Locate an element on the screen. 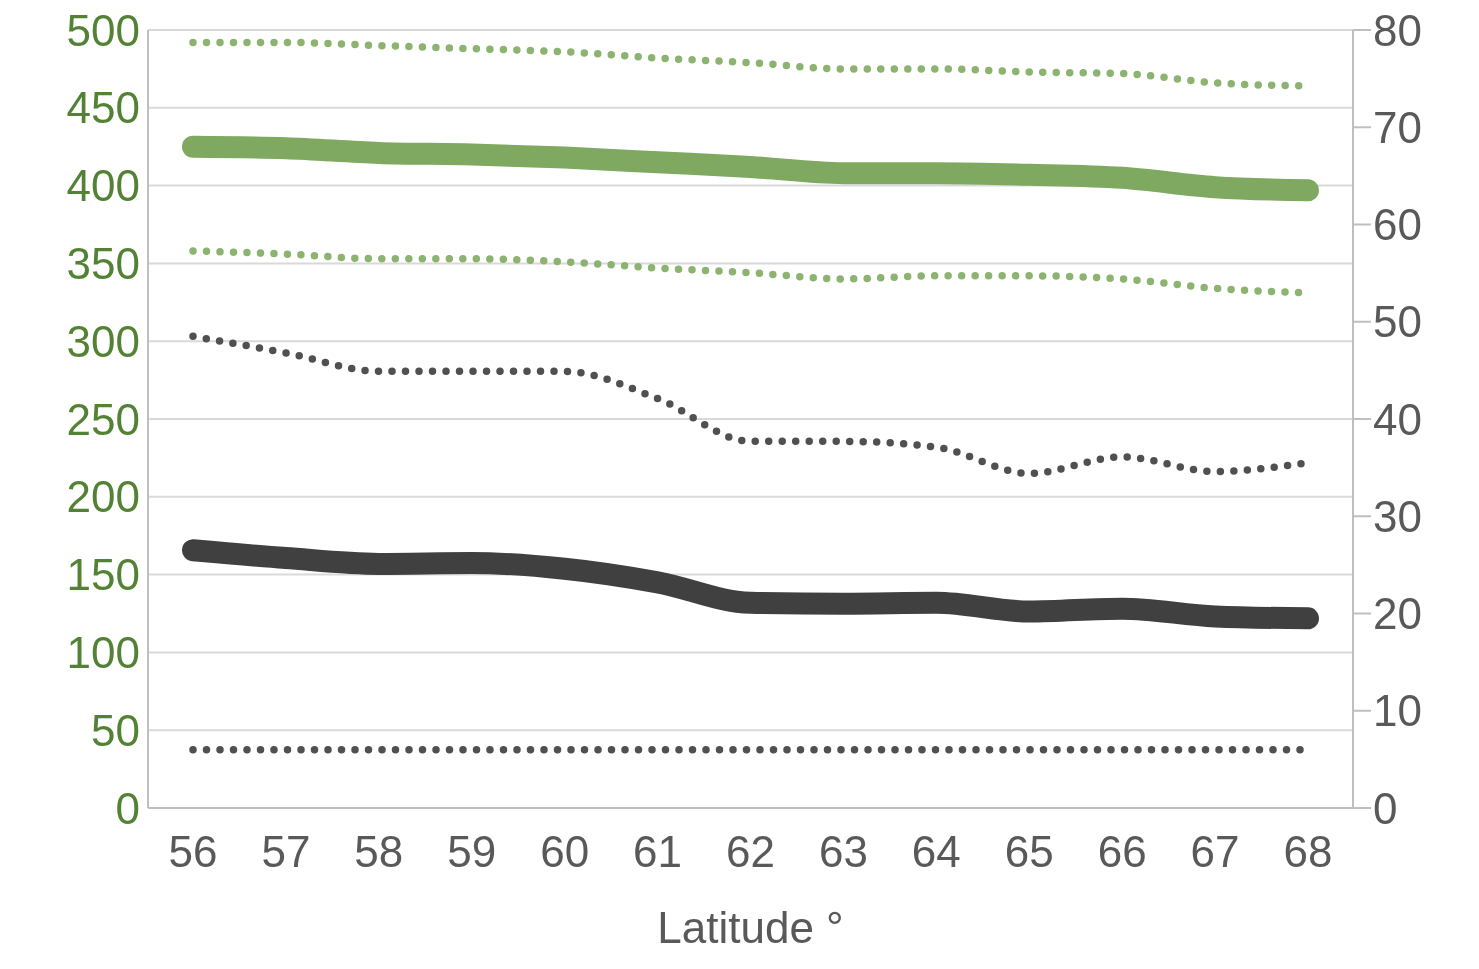 The image size is (1479, 969). x-tick-label: 63 is located at coordinates (843, 852).